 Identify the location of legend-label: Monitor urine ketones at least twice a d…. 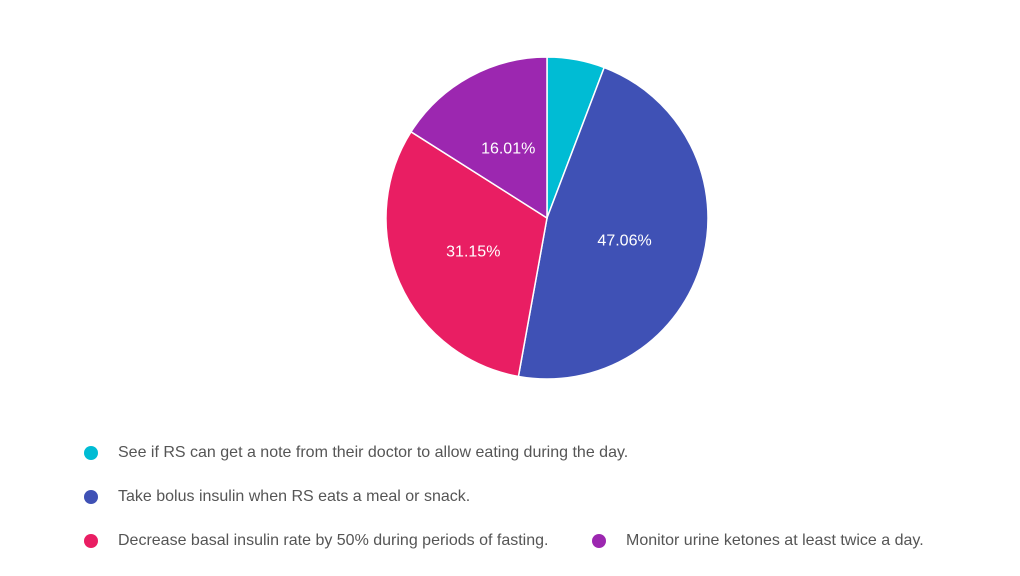
(775, 540).